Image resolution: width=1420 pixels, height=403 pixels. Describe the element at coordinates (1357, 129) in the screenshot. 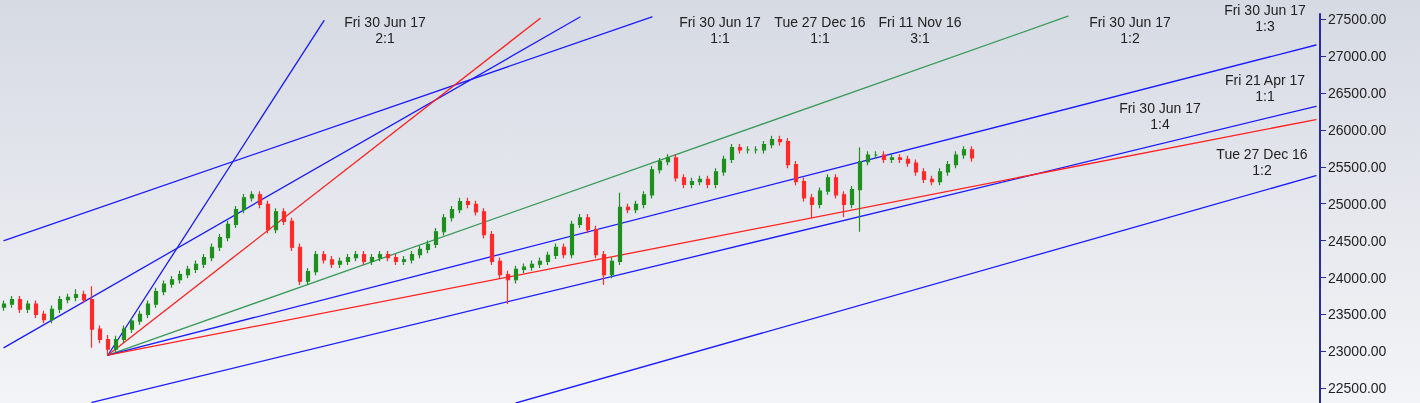

I see `y-tick-label: 26000.00` at that location.